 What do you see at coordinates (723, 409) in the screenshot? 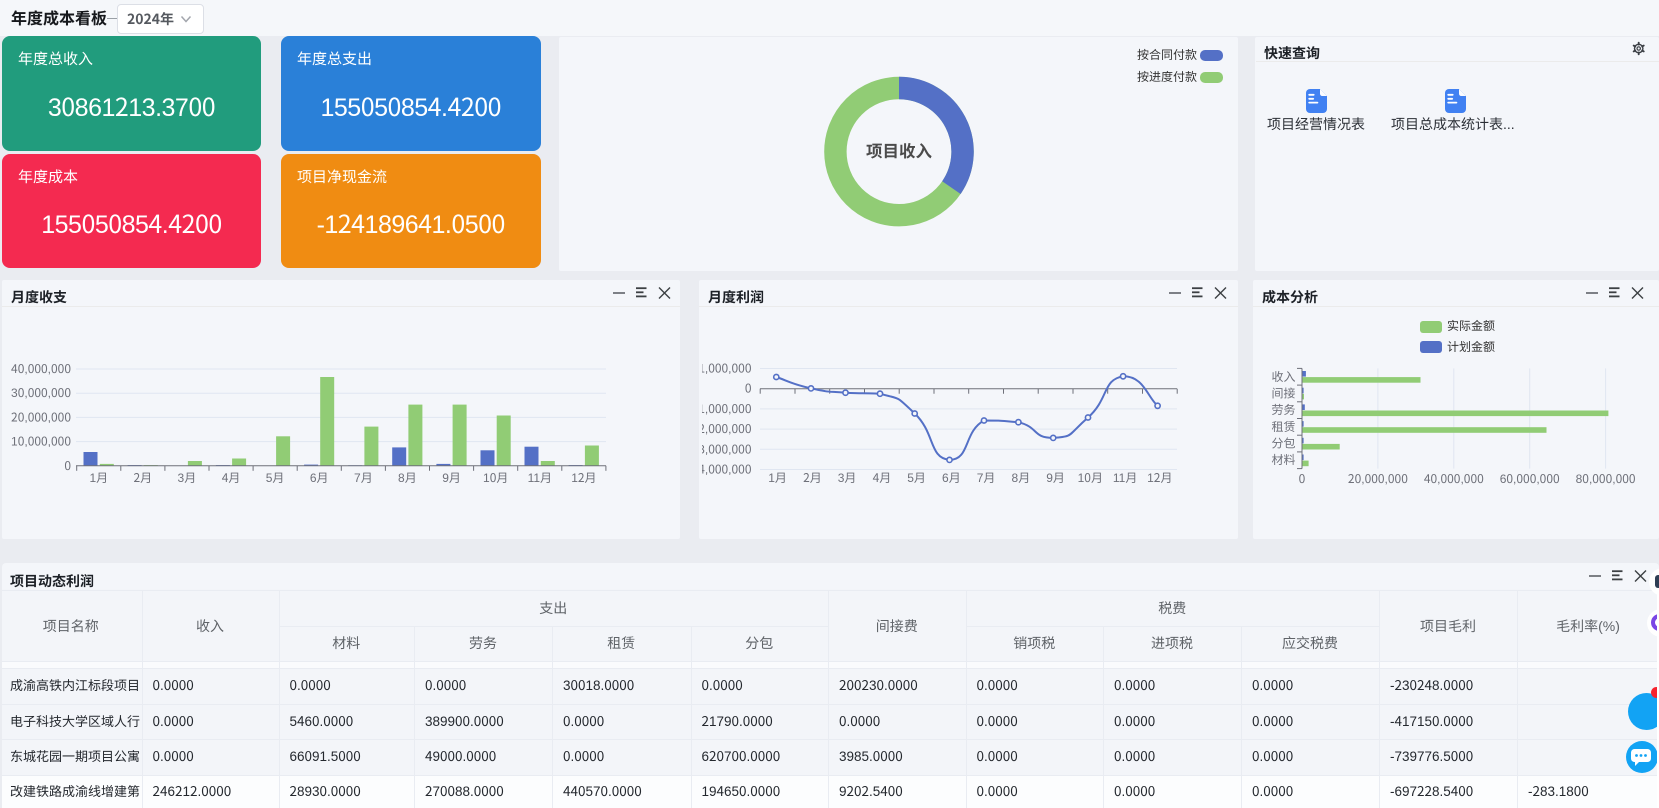
I see `svg-text: -1,000,000` at bounding box center [723, 409].